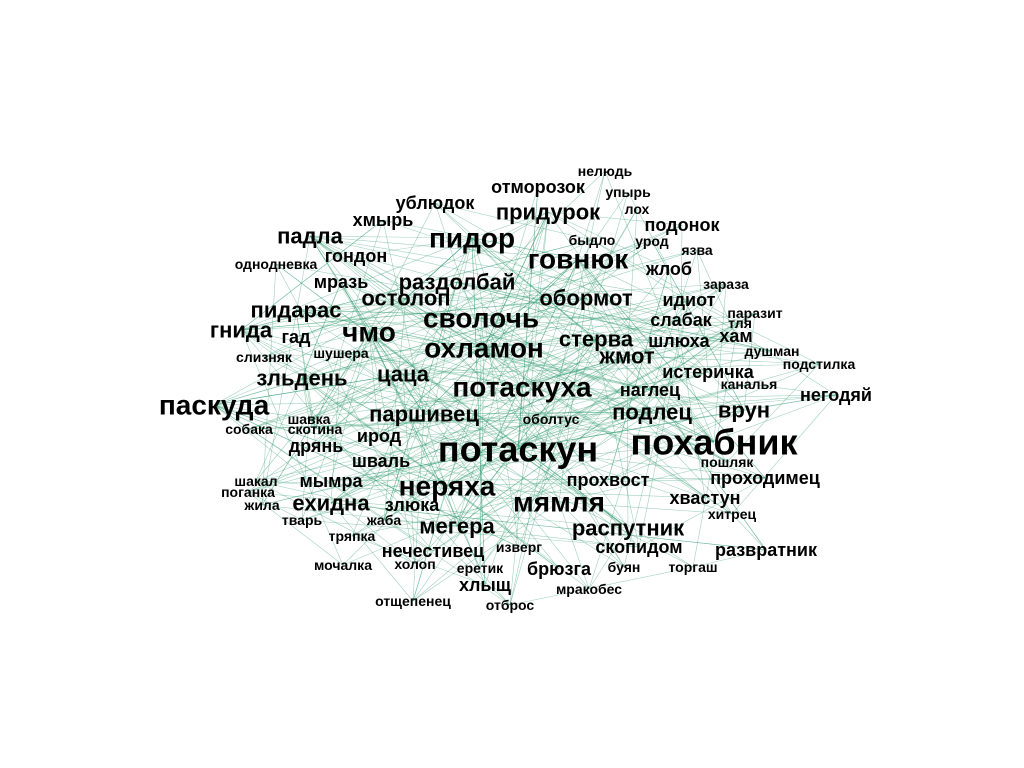 This screenshot has height=768, width=1024. I want to click on node-label: мымра, so click(331, 481).